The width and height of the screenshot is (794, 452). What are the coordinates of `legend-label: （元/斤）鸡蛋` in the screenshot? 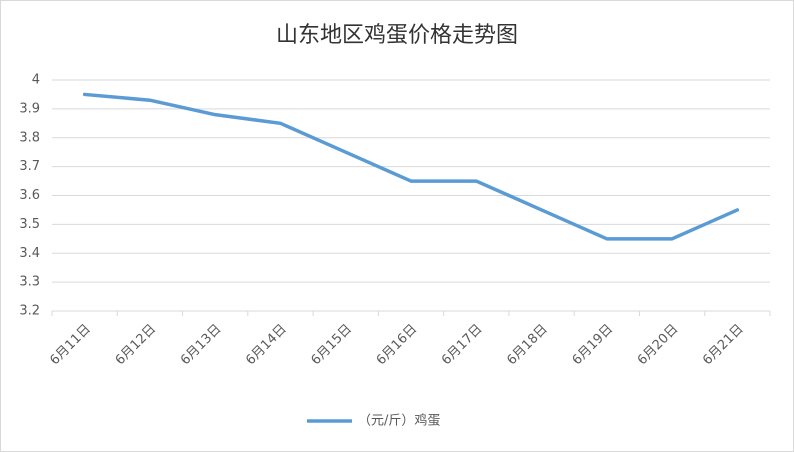 It's located at (399, 421).